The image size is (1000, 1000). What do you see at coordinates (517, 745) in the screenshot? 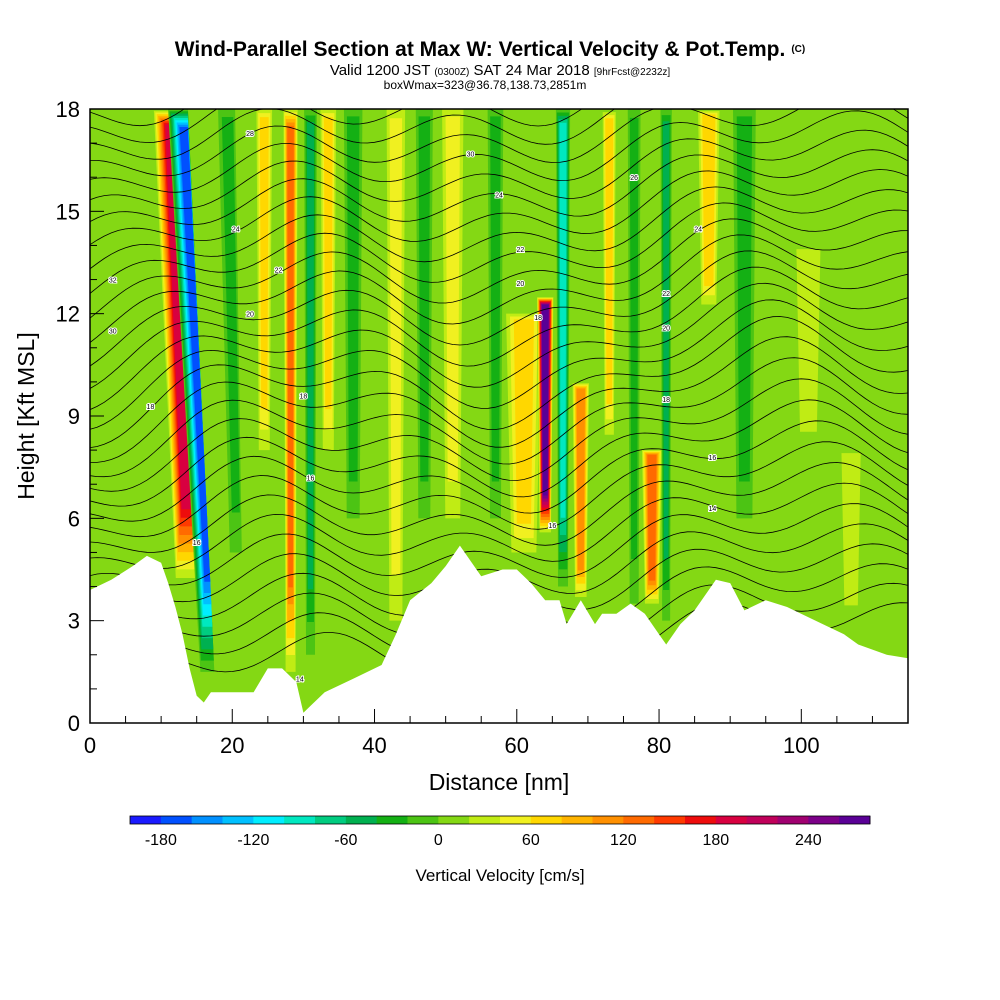
I see `x-tick-label: 60` at bounding box center [517, 745].